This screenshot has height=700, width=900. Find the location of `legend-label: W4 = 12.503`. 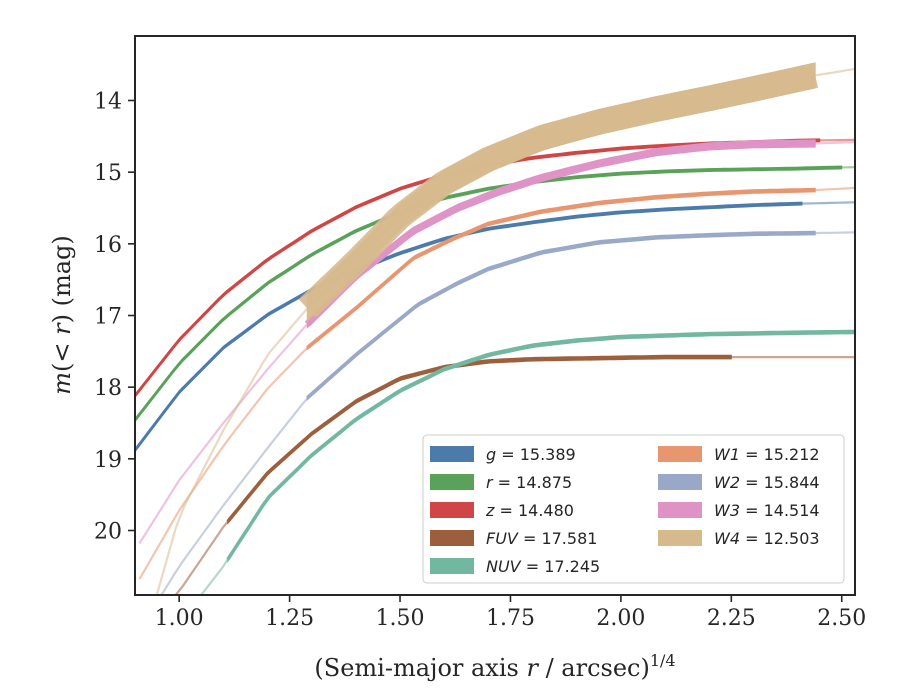

legend-label: W4 = 12.503 is located at coordinates (767, 538).